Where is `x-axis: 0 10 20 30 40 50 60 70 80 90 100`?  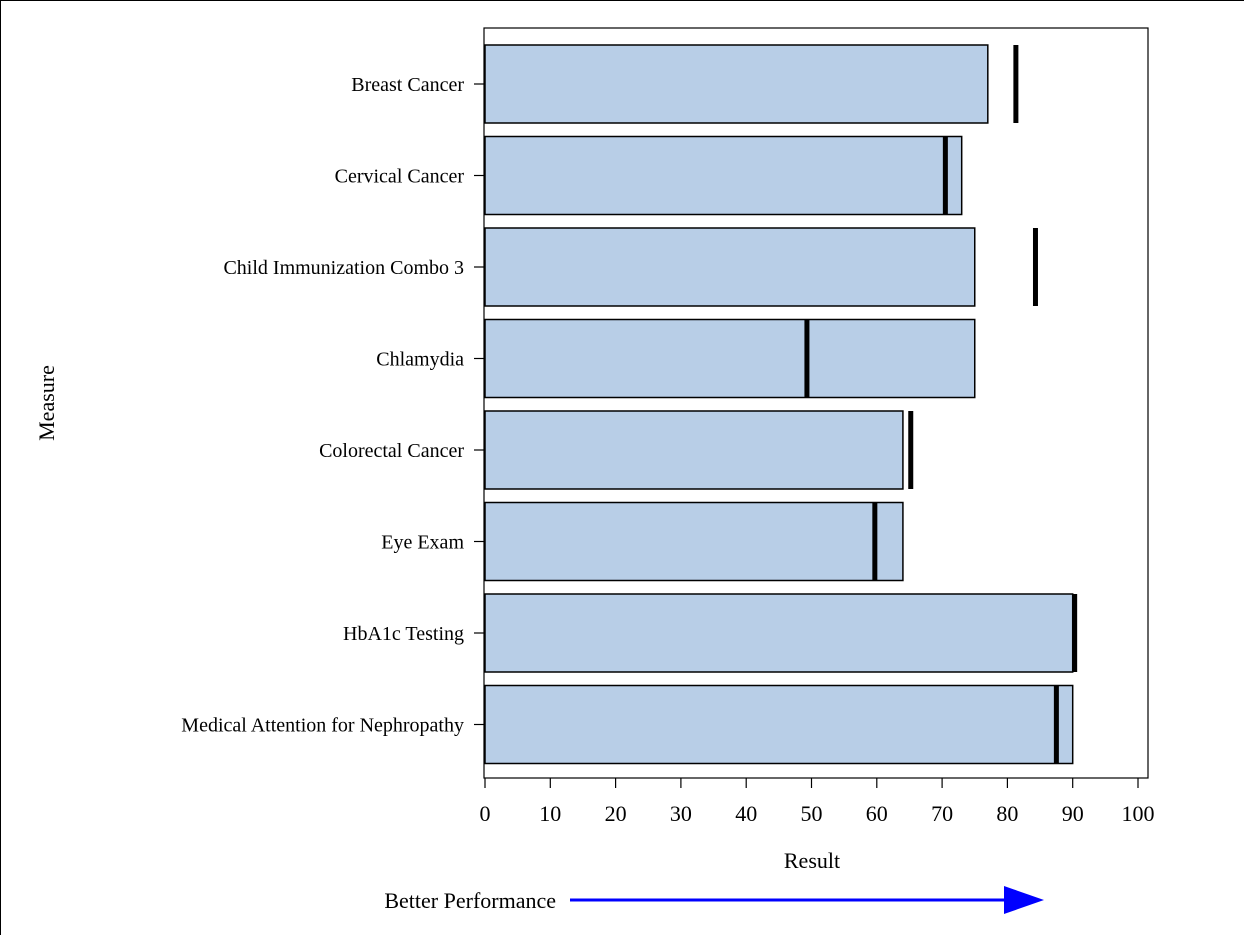 x-axis: 0 10 20 30 40 50 60 70 80 90 100 is located at coordinates (817, 802).